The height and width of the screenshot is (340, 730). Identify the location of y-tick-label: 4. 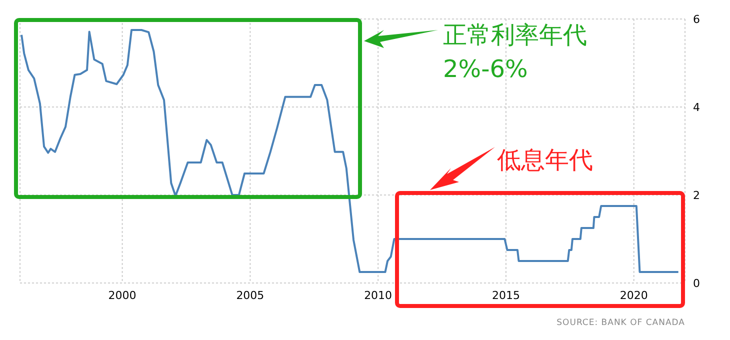
(696, 107).